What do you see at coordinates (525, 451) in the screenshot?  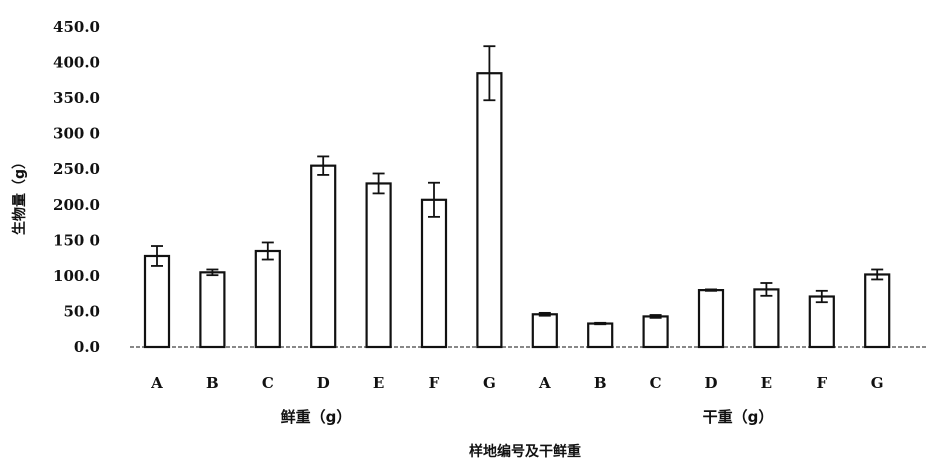 I see `x-axis-title: 样地编号及干鲜重` at bounding box center [525, 451].